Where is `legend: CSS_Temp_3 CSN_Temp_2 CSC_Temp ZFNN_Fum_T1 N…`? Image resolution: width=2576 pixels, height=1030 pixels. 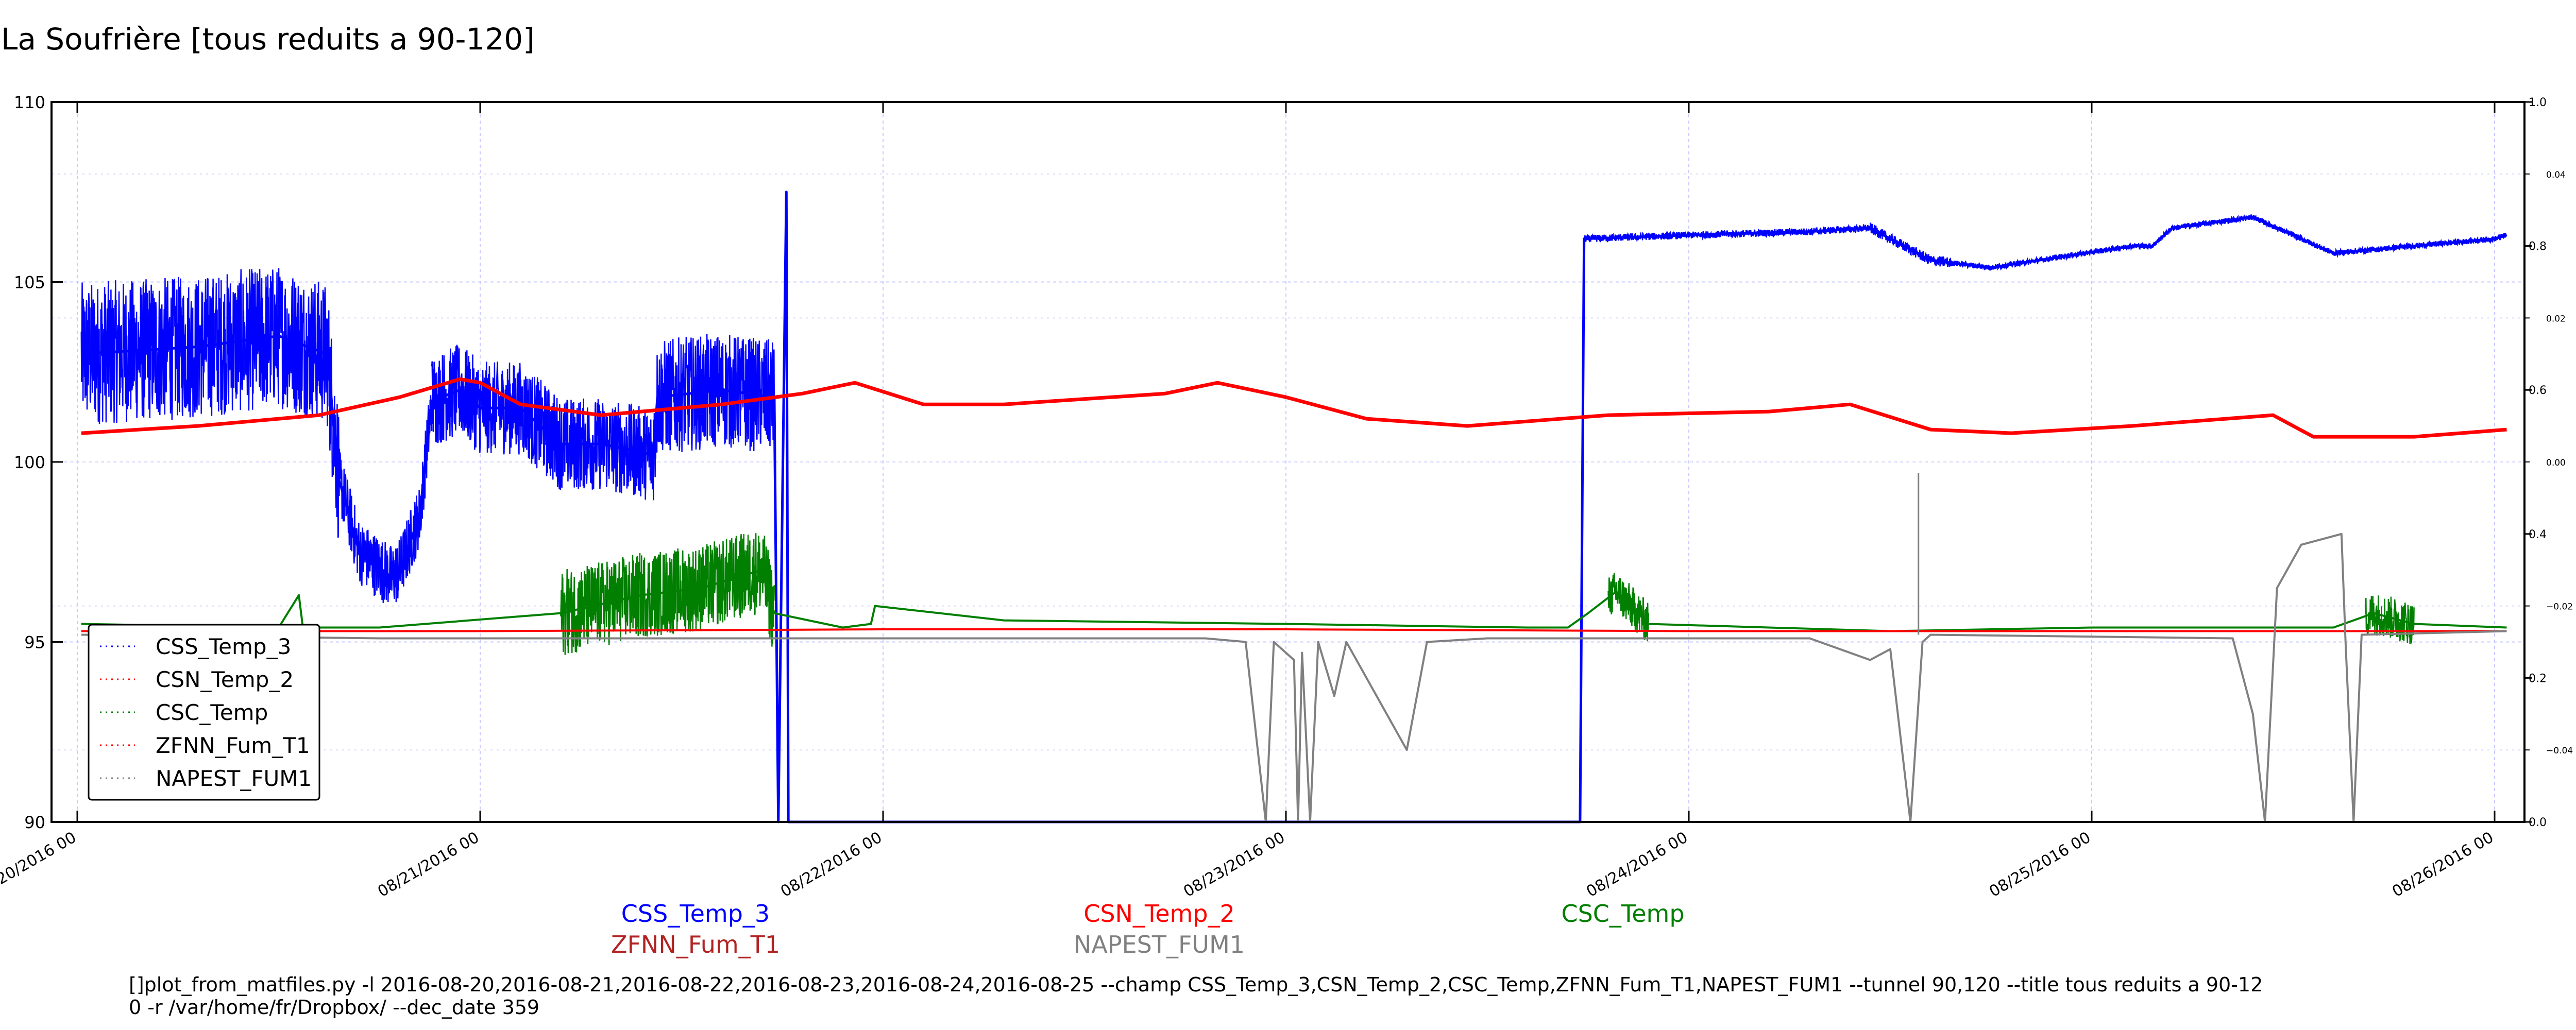 legend: CSS_Temp_3 CSN_Temp_2 CSC_Temp ZFNN_Fum_T1 N… is located at coordinates (204, 712).